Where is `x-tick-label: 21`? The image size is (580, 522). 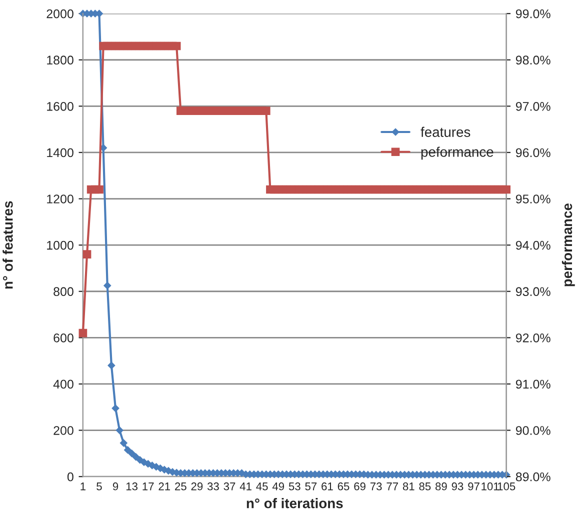 x-tick-label: 21 is located at coordinates (164, 486).